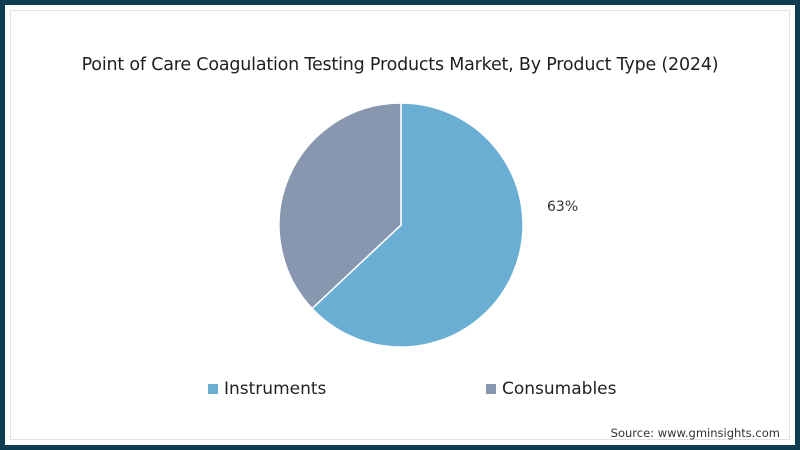 This screenshot has width=800, height=450. What do you see at coordinates (559, 389) in the screenshot?
I see `legend-label-consumables: Consumables` at bounding box center [559, 389].